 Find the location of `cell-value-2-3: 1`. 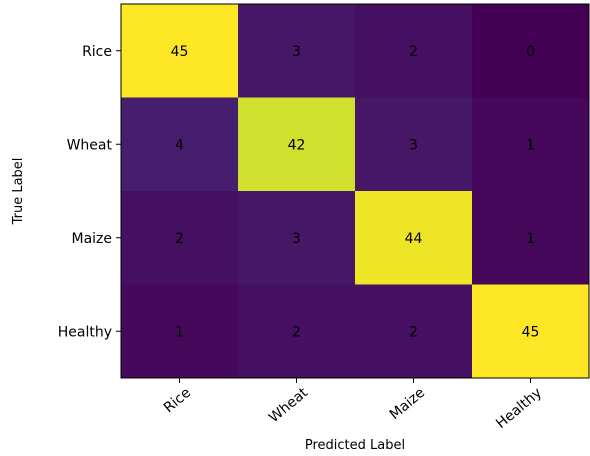

cell-value-2-3: 1 is located at coordinates (530, 239).